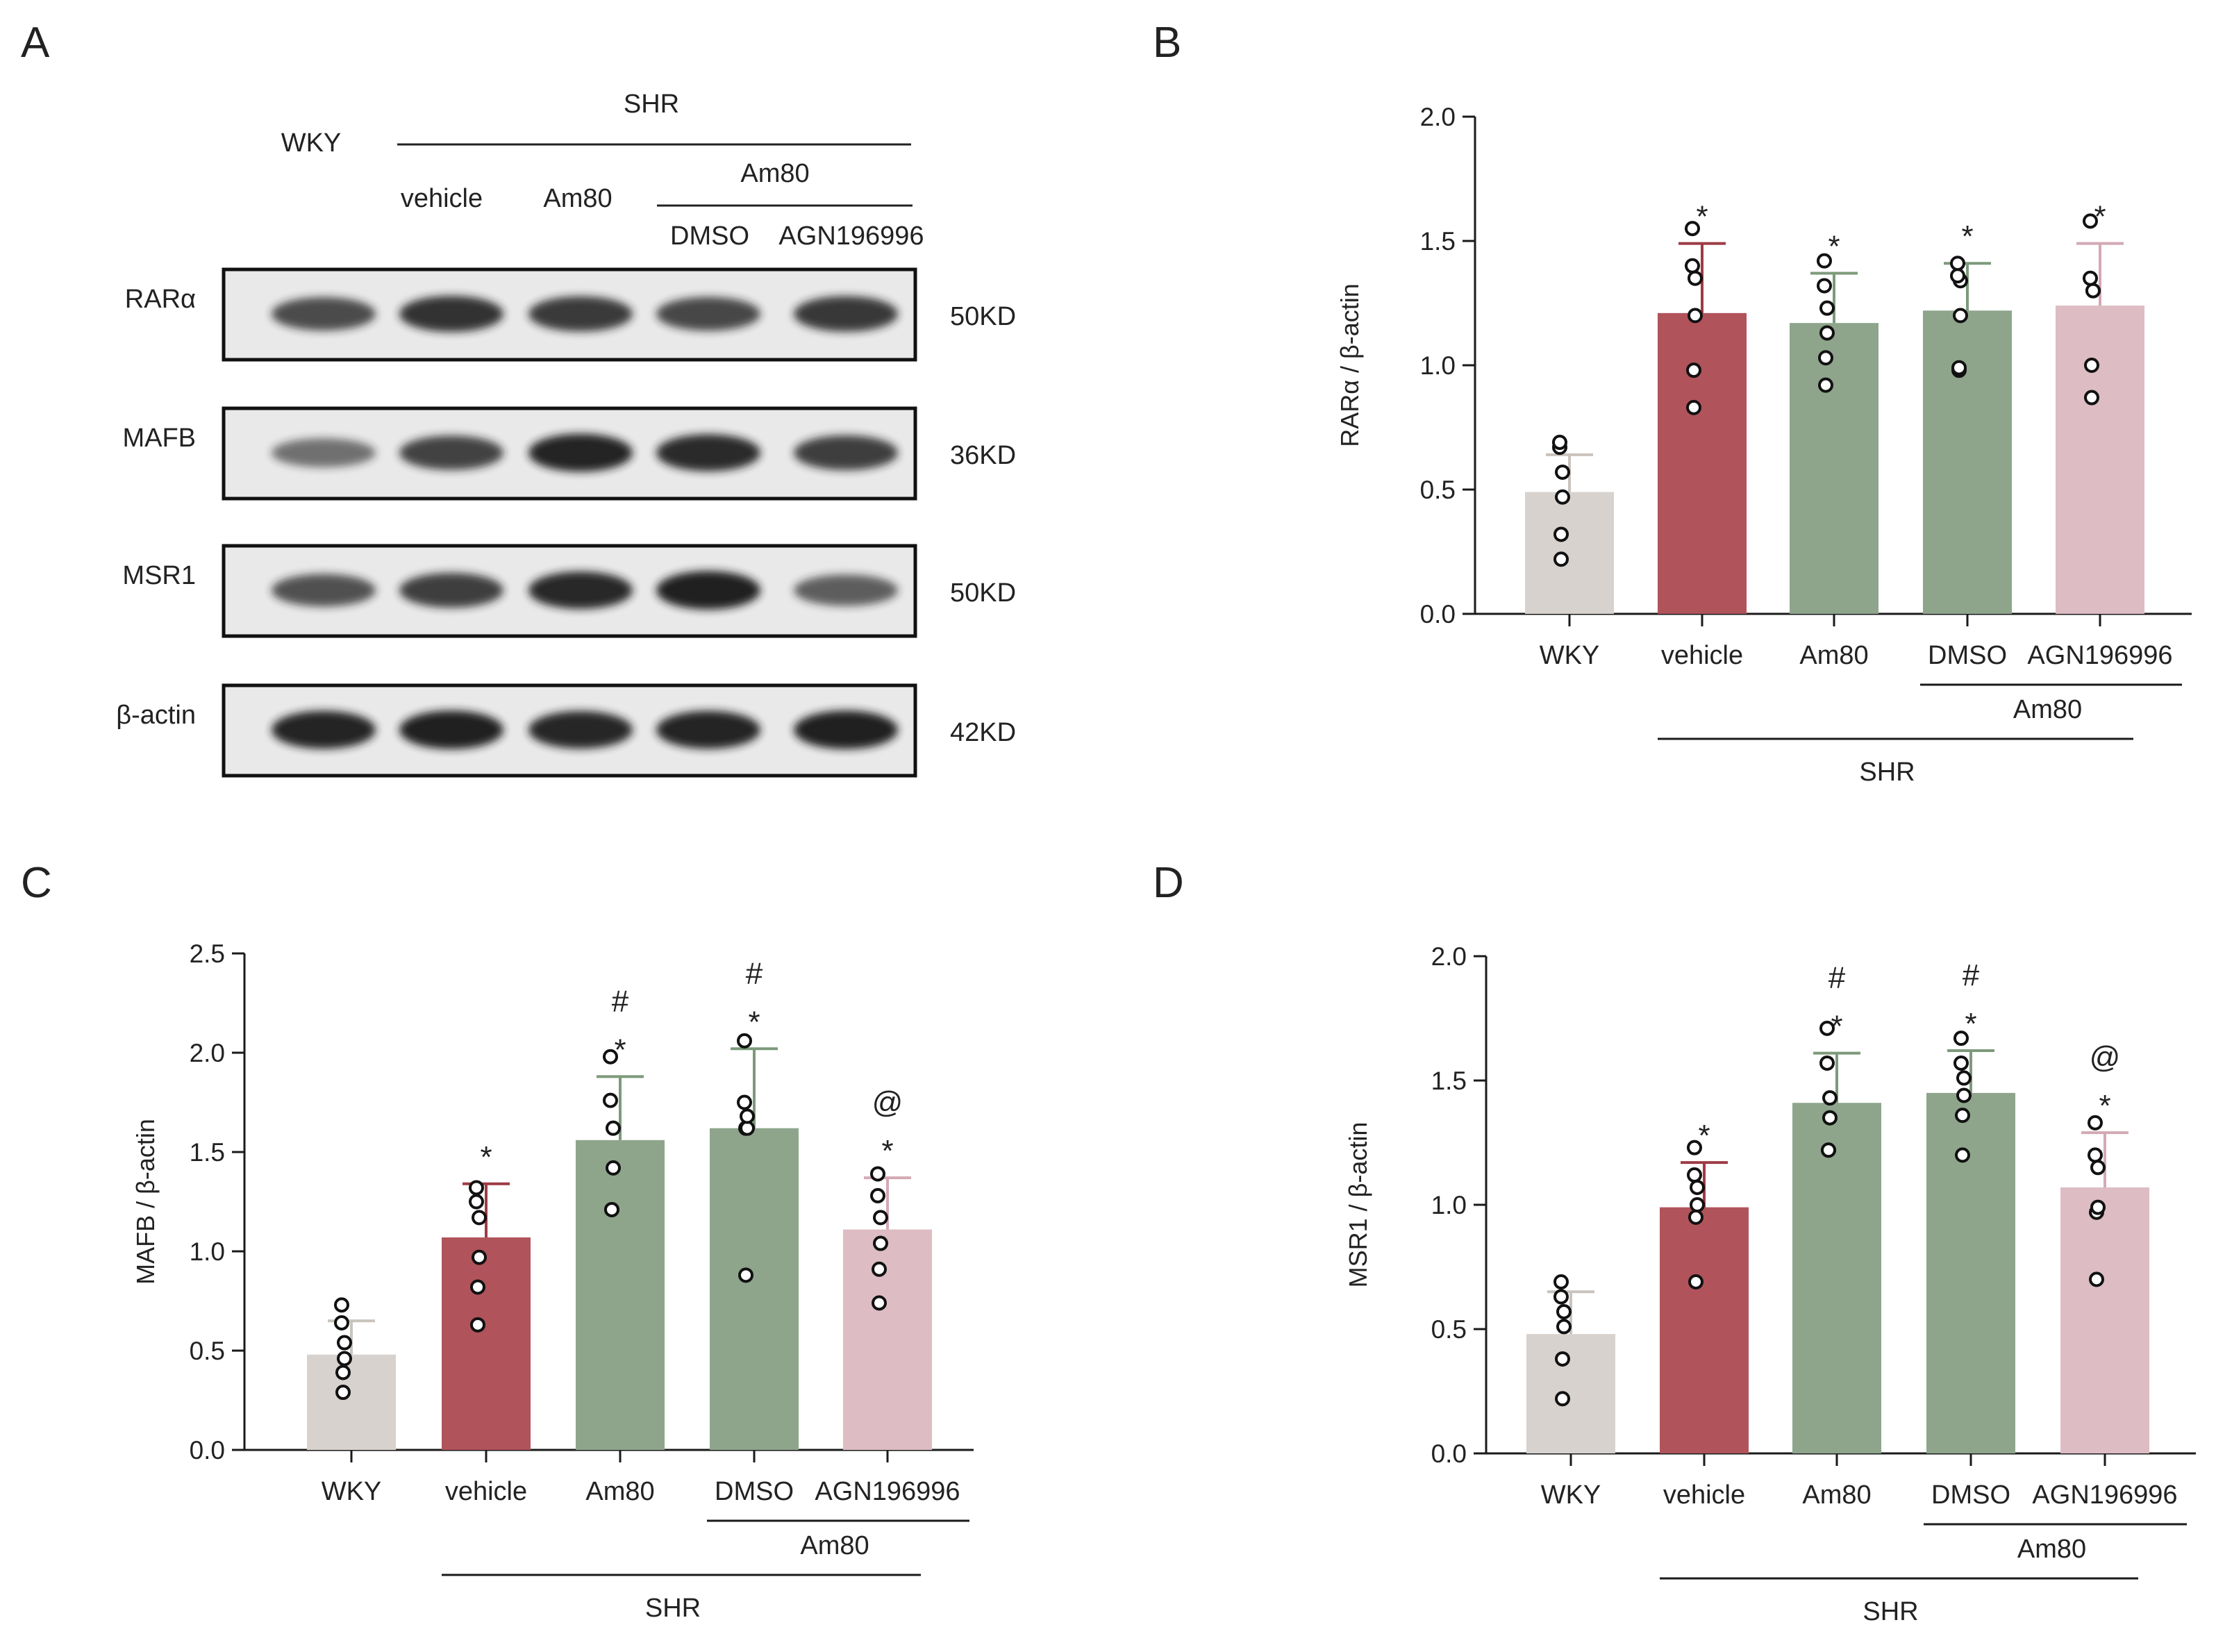  Describe the element at coordinates (1168, 883) in the screenshot. I see `panel-letter-d: D` at that location.